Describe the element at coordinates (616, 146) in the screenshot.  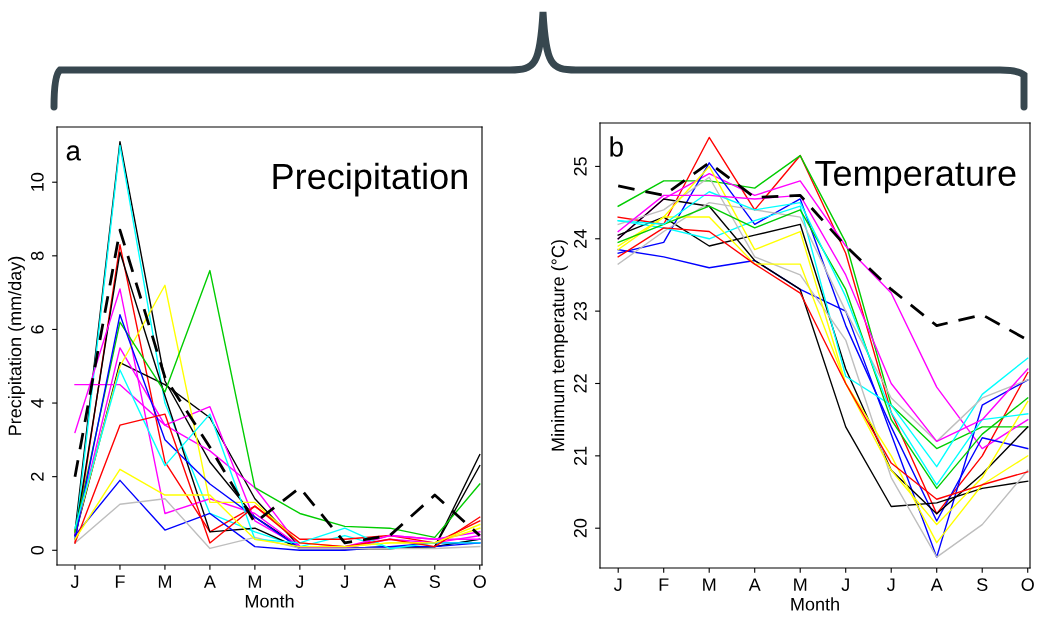
I see `annotation: b` at that location.